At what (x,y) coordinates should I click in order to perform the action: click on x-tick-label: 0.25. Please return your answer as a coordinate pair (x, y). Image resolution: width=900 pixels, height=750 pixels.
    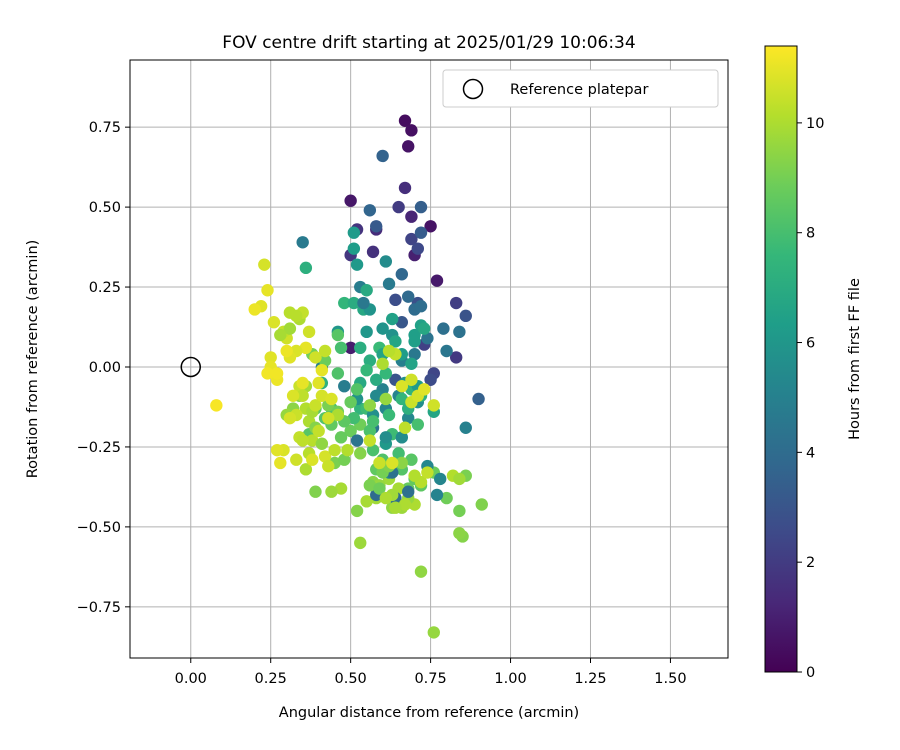
    Looking at the image, I should click on (271, 679).